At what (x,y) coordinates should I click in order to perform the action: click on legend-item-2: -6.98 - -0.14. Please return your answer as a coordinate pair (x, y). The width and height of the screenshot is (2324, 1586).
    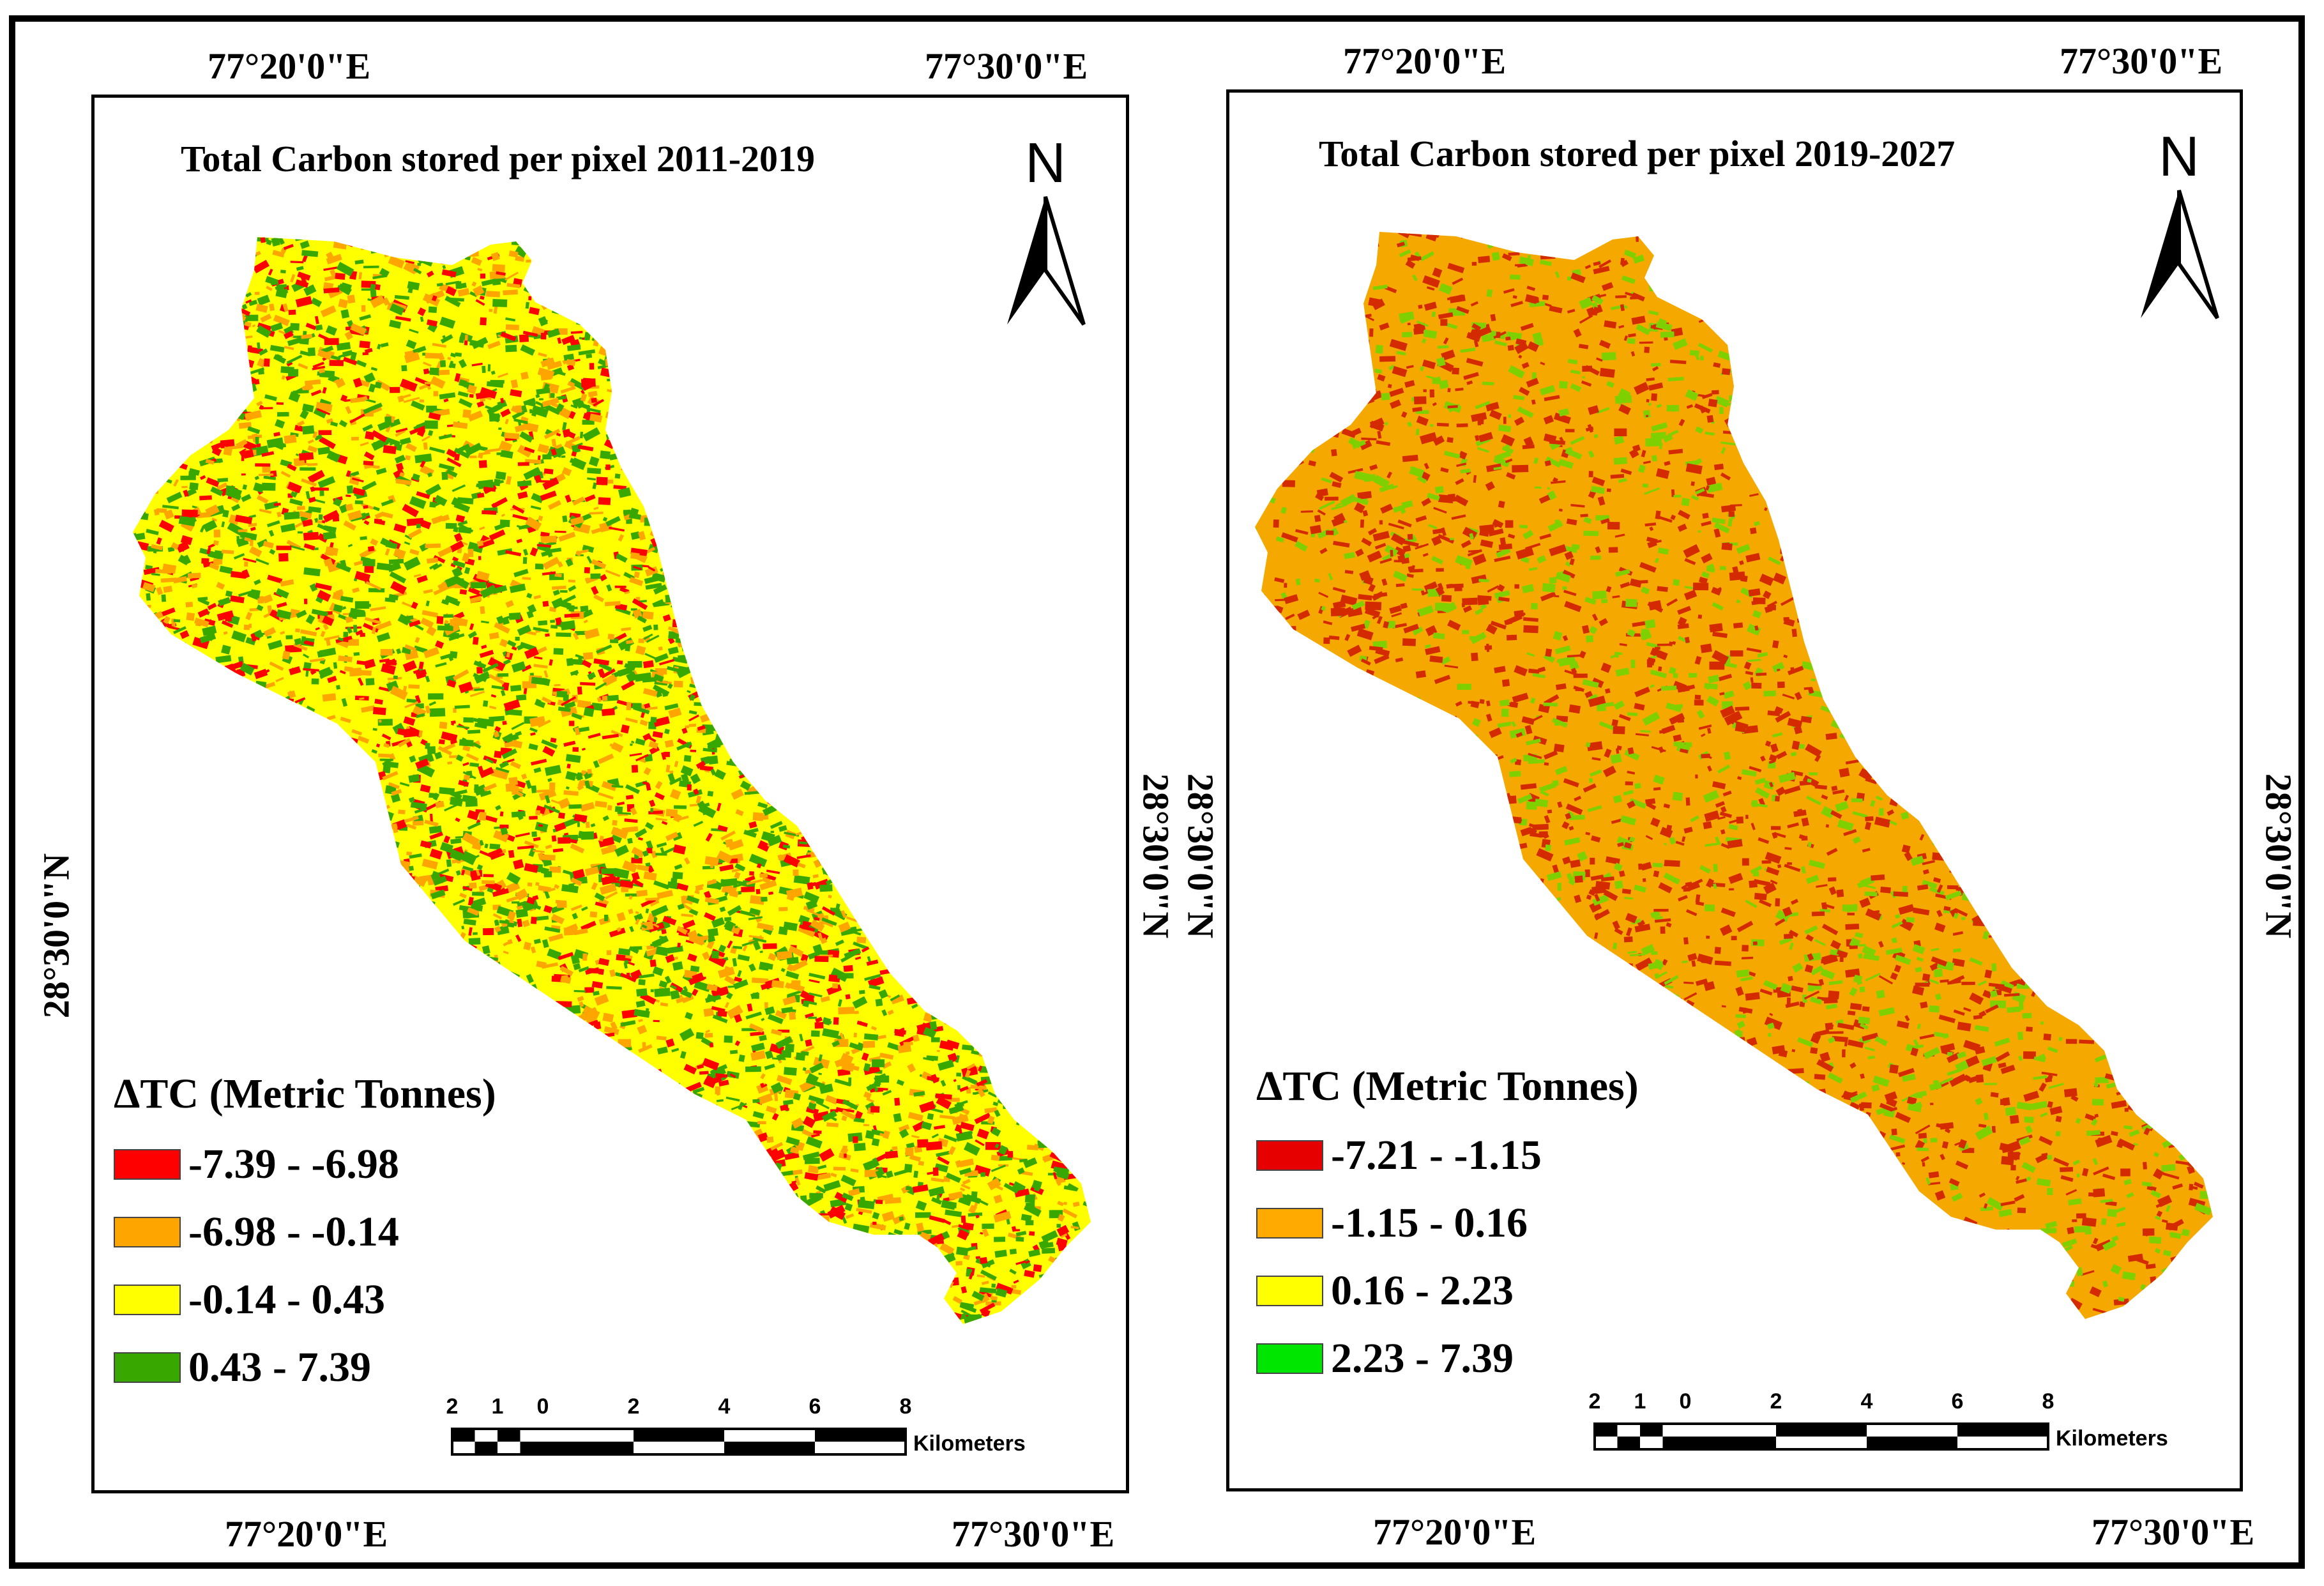
    Looking at the image, I should click on (256, 1232).